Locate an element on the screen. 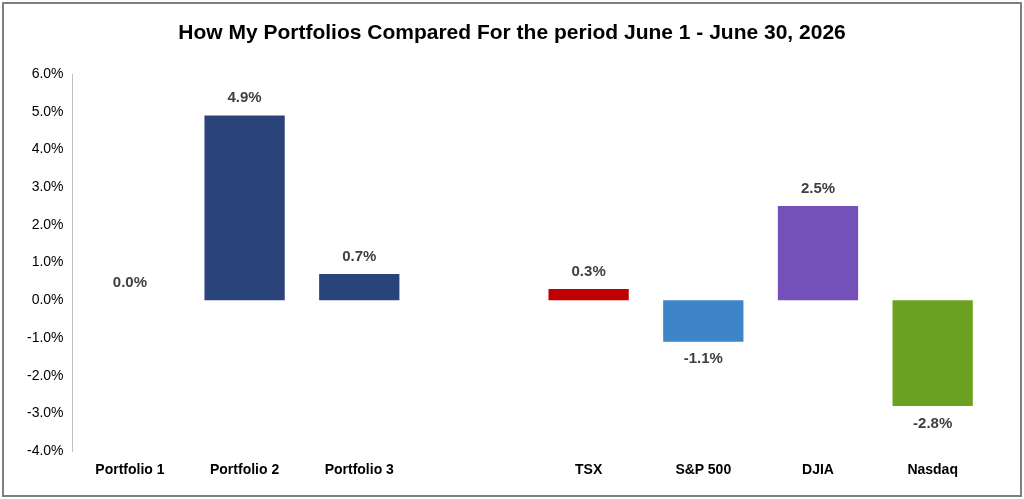 This screenshot has height=499, width=1024. x-tick-label: TSX is located at coordinates (589, 469).